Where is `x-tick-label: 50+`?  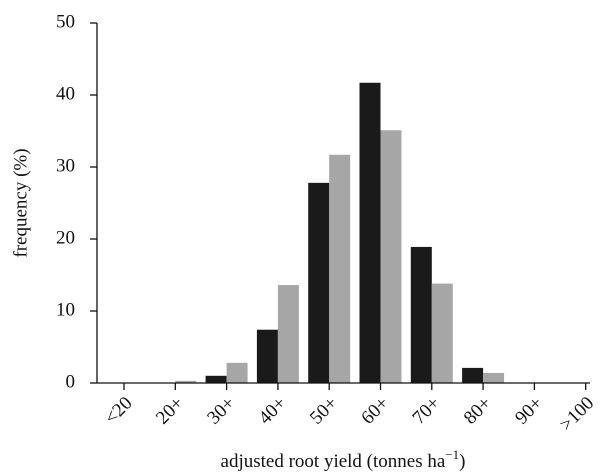
x-tick-label: 50+ is located at coordinates (324, 411).